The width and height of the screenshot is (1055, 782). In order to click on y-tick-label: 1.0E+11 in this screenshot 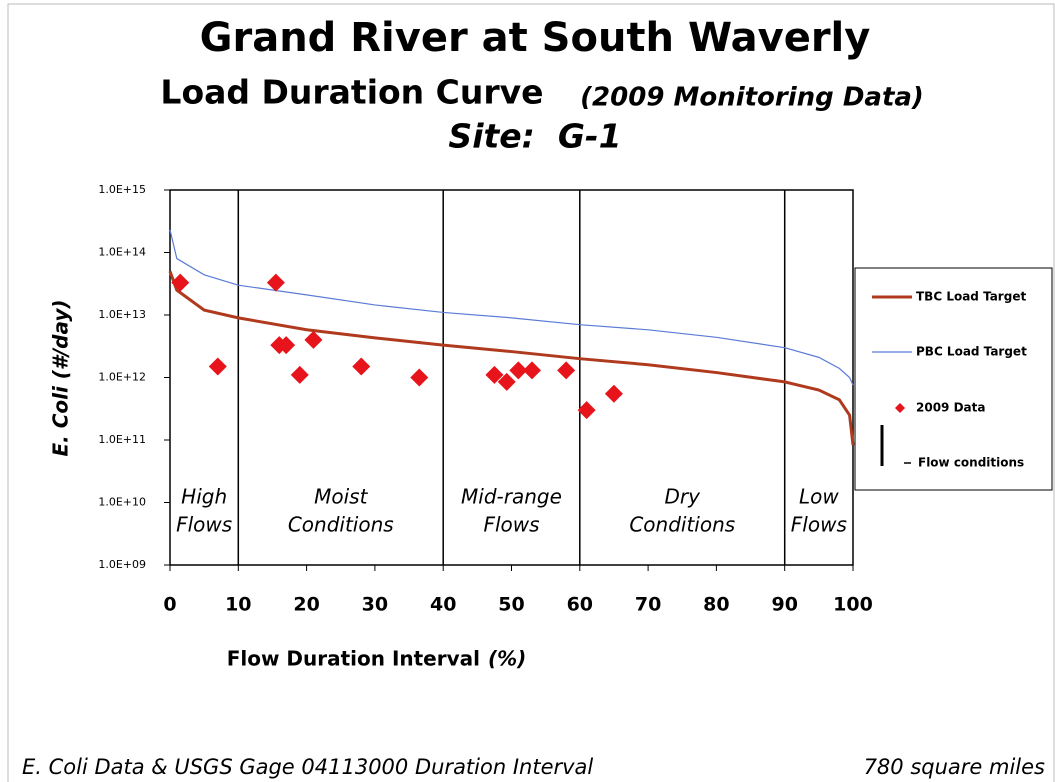, I will do `click(122, 439)`.